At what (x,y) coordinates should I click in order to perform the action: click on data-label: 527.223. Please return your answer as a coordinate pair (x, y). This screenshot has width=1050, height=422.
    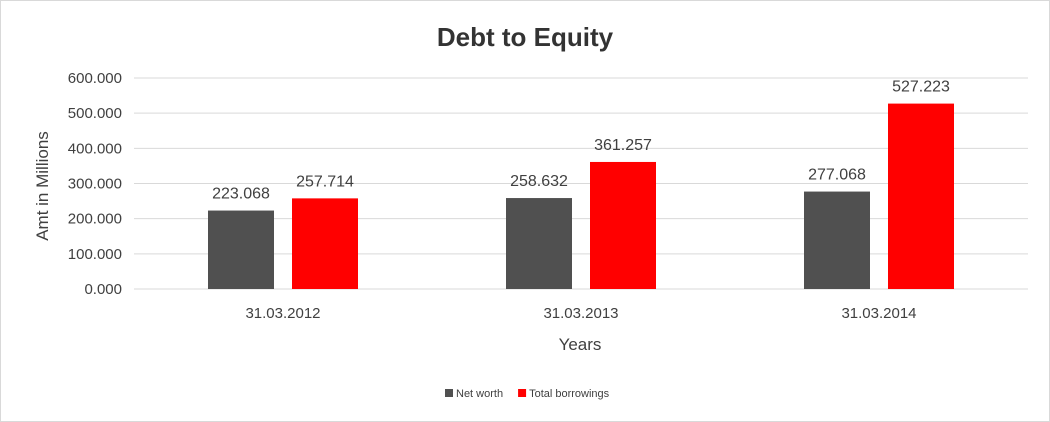
    Looking at the image, I should click on (921, 87).